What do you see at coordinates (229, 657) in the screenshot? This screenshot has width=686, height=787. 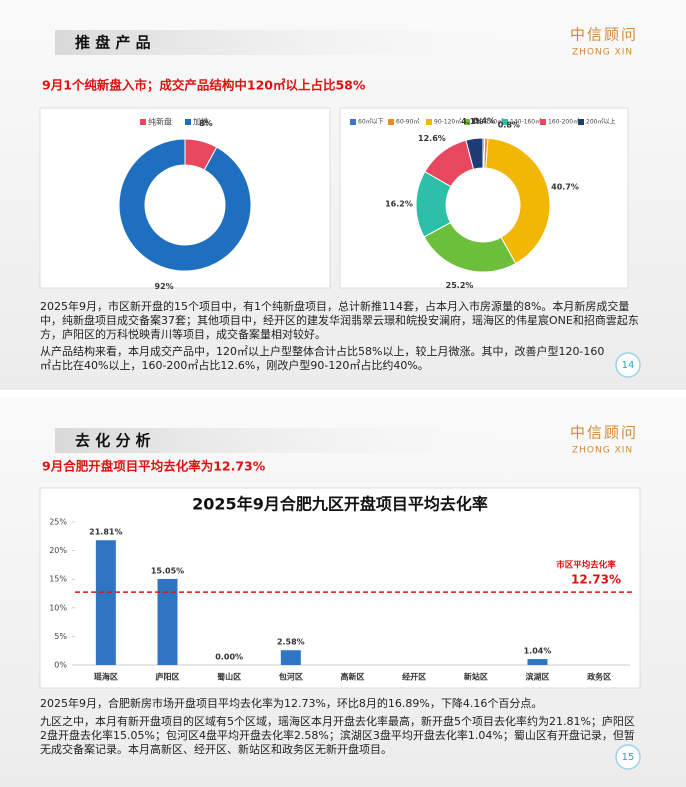 I see `data-label: 0.00%` at bounding box center [229, 657].